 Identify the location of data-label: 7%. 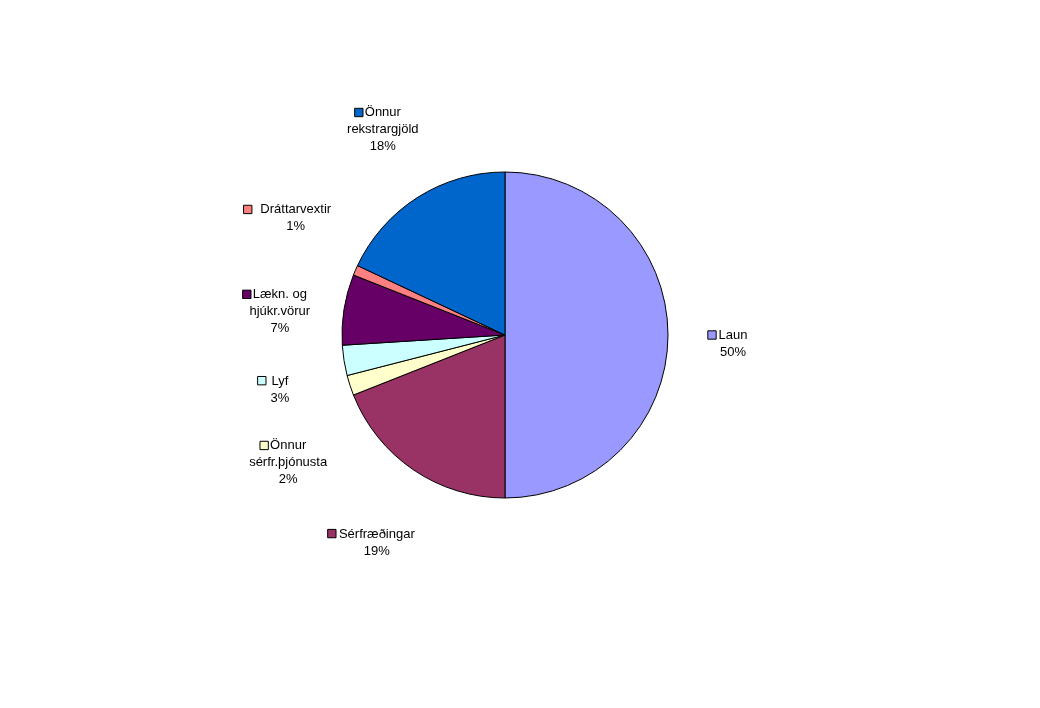
(280, 328).